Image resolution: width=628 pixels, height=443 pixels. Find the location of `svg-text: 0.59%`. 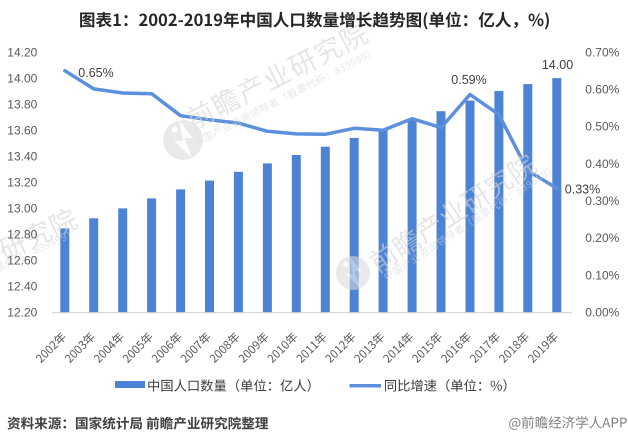

svg-text: 0.59% is located at coordinates (468, 80).